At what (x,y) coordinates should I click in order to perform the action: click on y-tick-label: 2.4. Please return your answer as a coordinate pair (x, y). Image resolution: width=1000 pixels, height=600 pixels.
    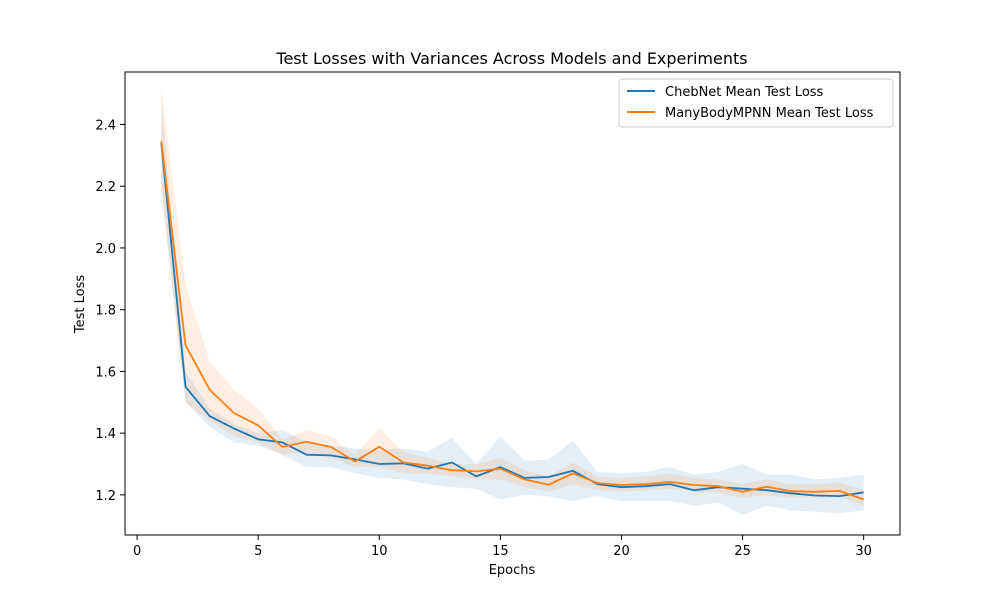
    Looking at the image, I should click on (105, 125).